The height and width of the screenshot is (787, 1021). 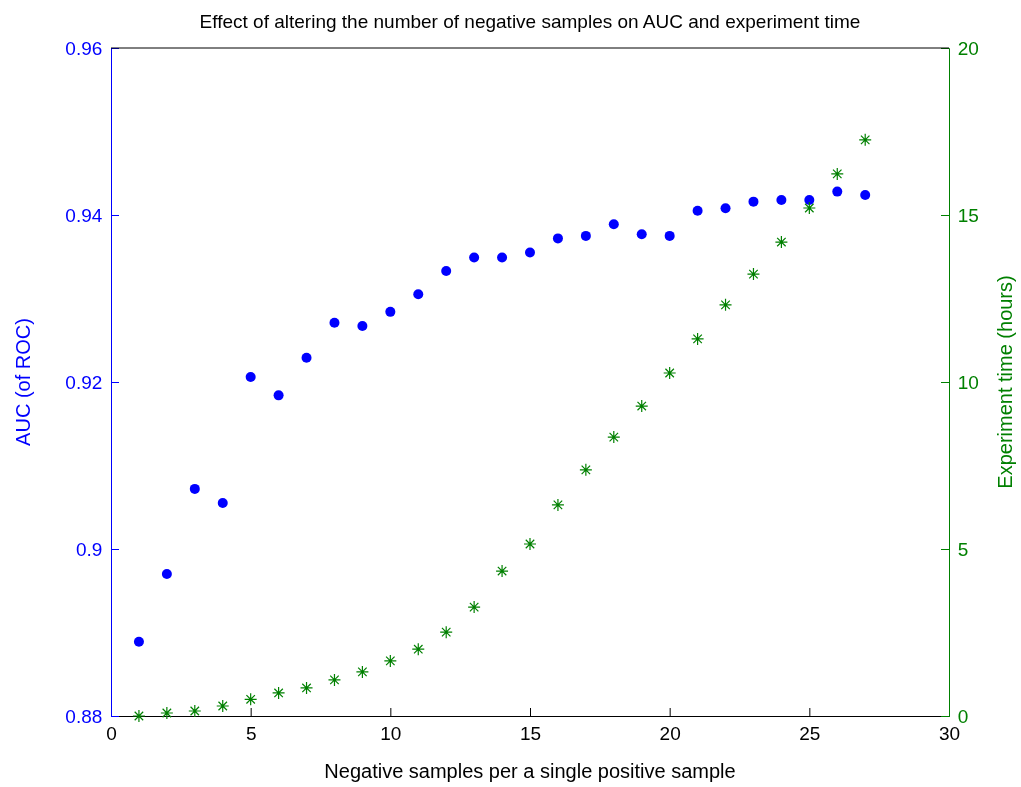 I want to click on y2-tick-label: 5, so click(x=963, y=549).